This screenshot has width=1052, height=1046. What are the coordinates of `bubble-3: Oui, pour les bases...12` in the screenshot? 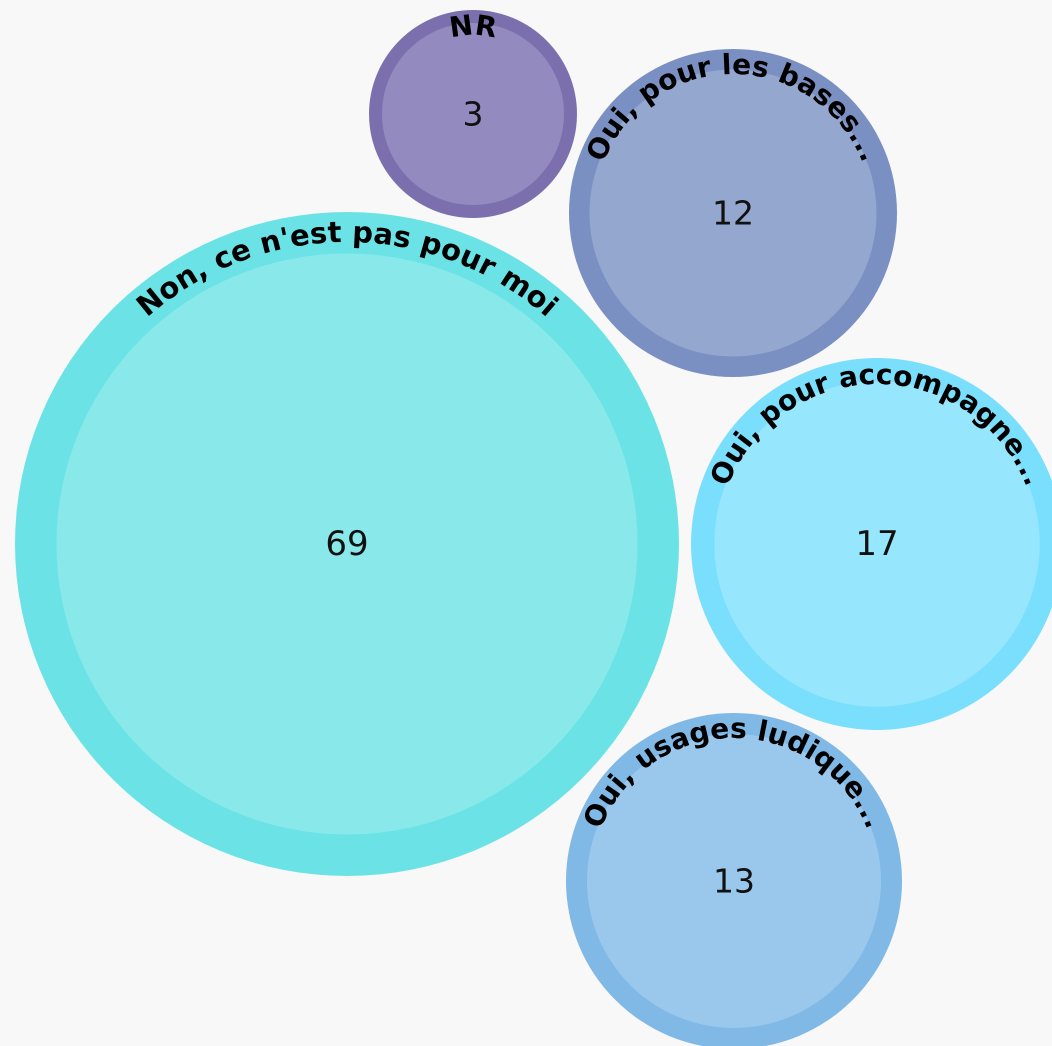 It's located at (733, 212).